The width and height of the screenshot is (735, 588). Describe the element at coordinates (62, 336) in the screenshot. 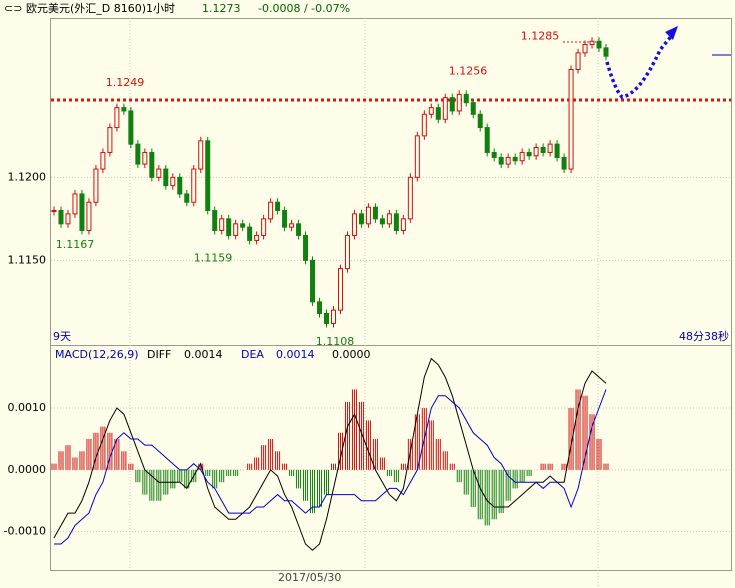

I see `period-label: 9天` at that location.